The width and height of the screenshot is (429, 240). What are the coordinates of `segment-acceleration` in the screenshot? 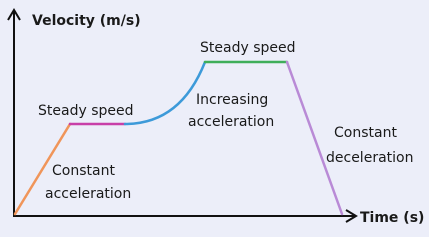 It's located at (42, 169).